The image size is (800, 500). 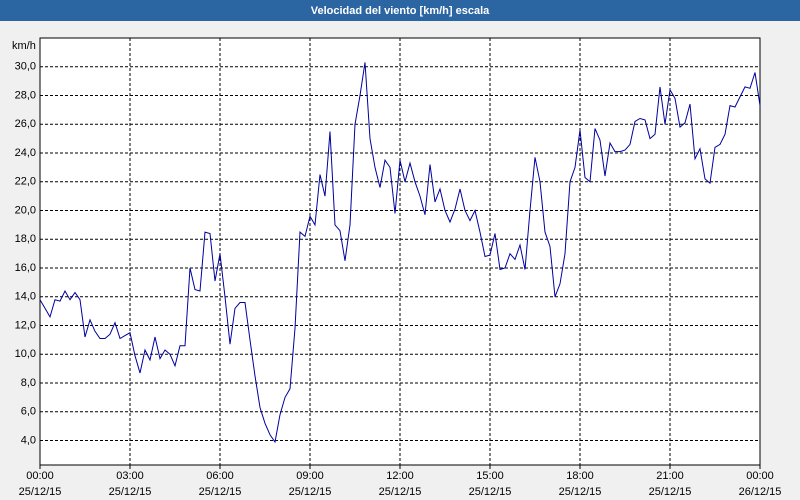 I want to click on y-axis-label: km/h, so click(x=24, y=46).